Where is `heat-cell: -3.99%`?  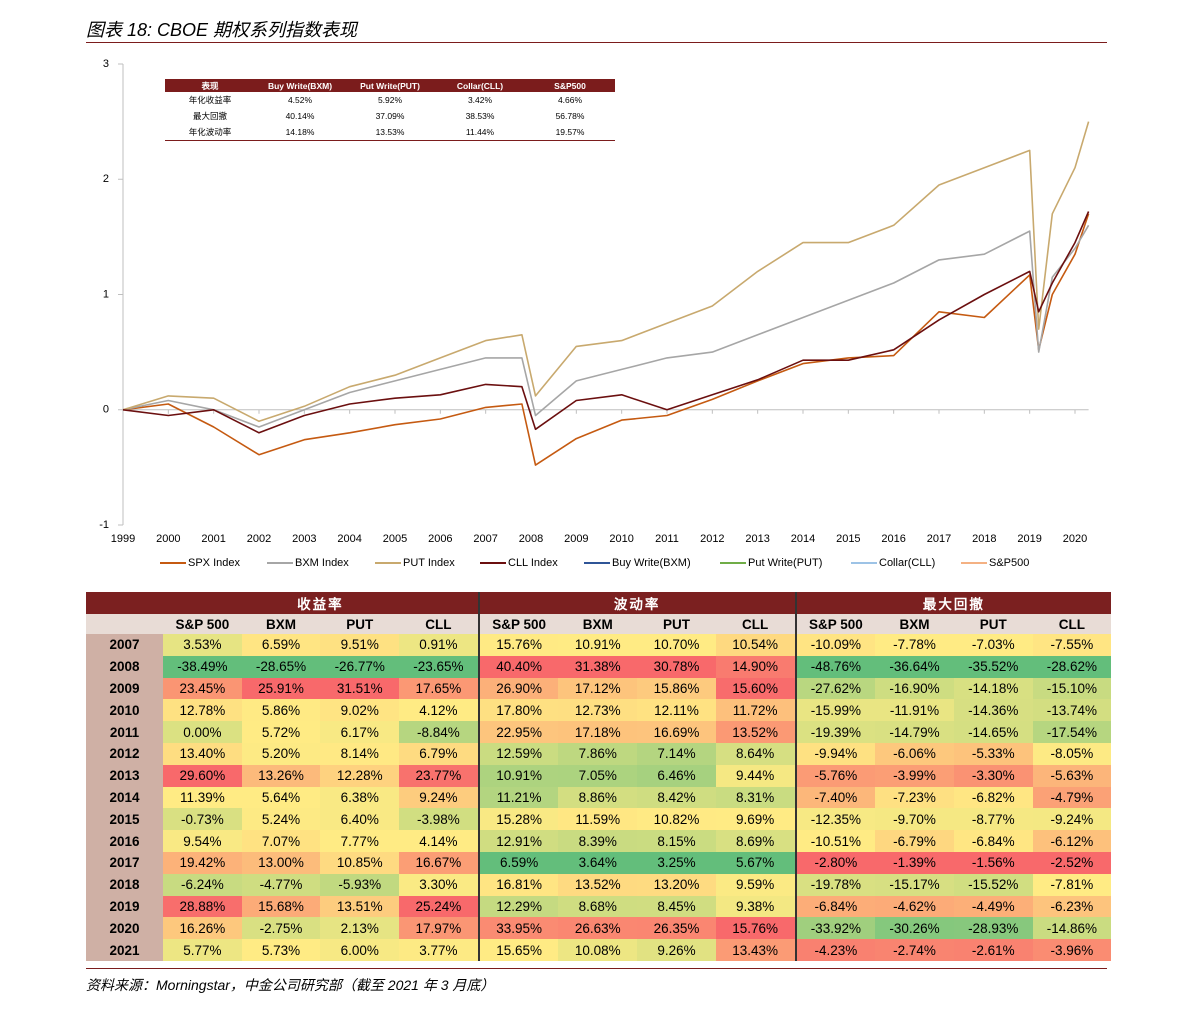
heat-cell: -3.99% is located at coordinates (914, 775).